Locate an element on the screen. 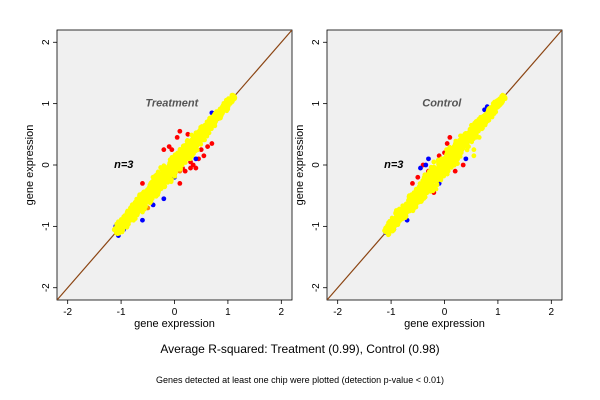 This screenshot has height=400, width=600. x-tick-label: 0 is located at coordinates (175, 312).